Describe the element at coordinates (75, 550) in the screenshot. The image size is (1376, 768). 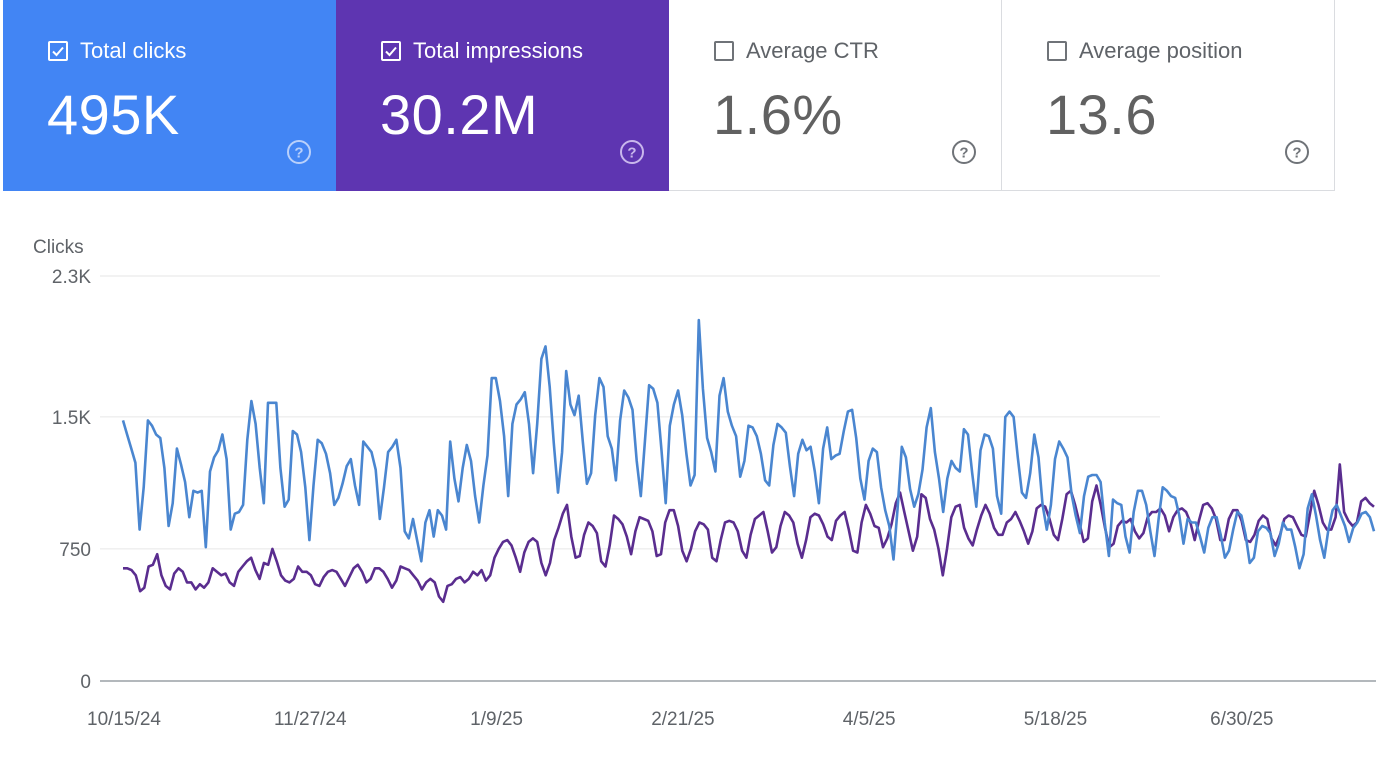
I see `y-tick-label: 750` at that location.